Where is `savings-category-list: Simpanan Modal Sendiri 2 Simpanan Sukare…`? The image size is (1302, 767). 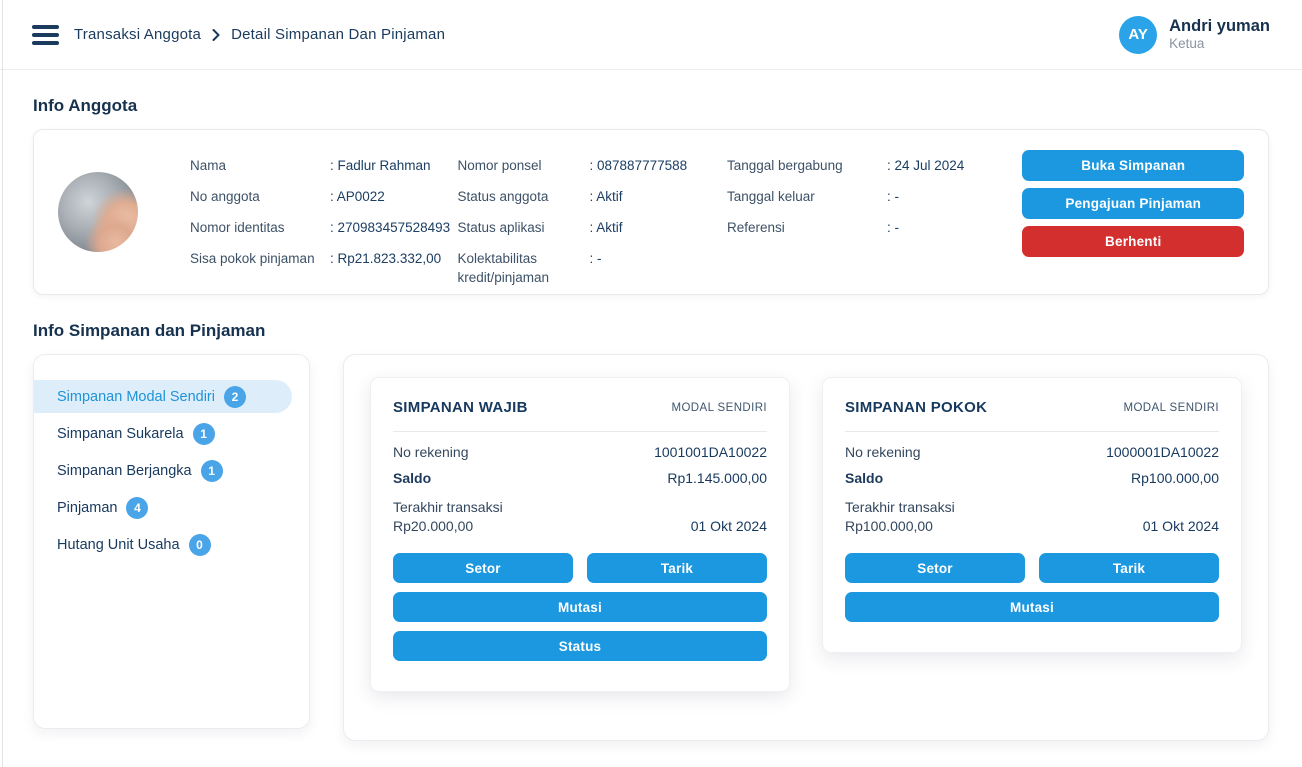 savings-category-list: Simpanan Modal Sendiri 2 Simpanan Sukare… is located at coordinates (171, 541).